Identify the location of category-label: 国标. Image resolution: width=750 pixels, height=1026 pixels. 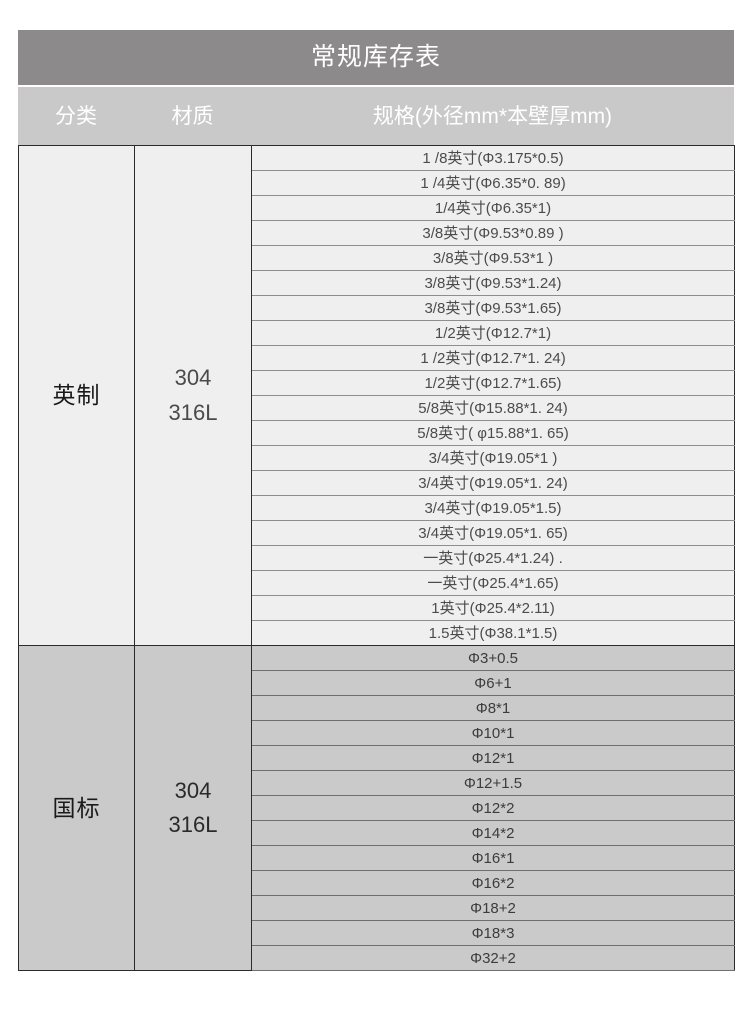
(76, 807).